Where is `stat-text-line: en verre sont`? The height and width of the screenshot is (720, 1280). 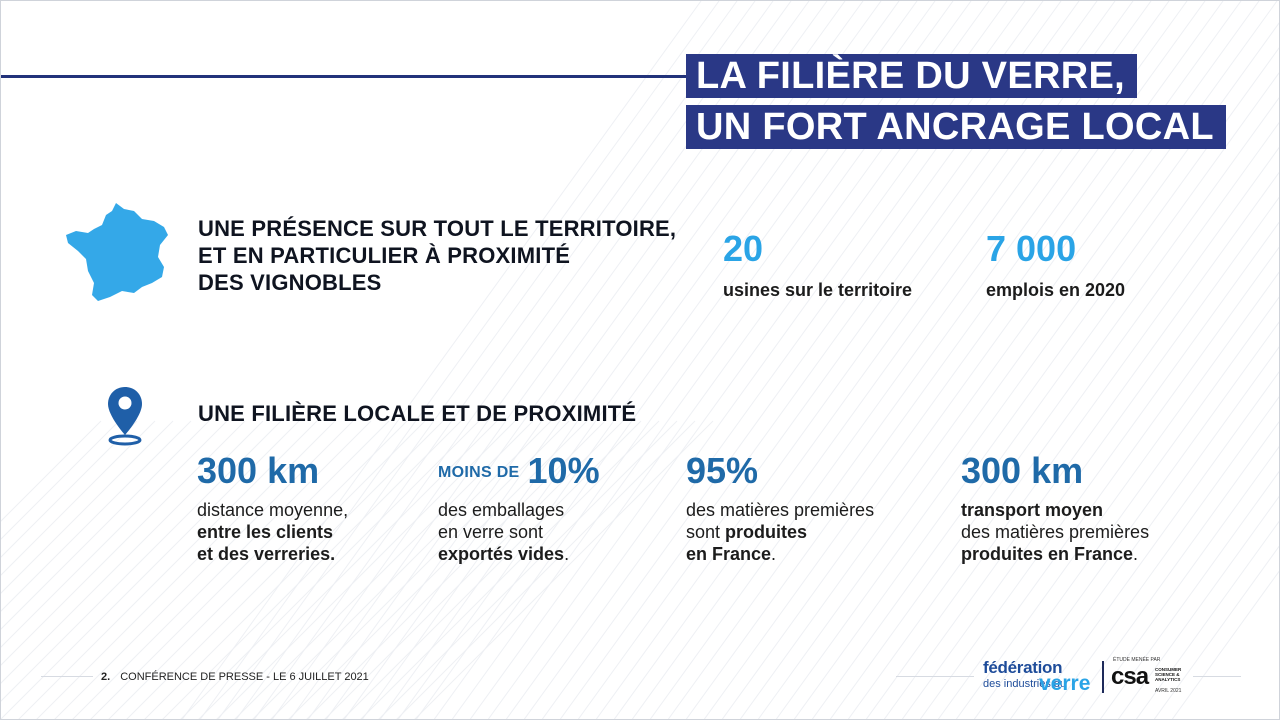 stat-text-line: en verre sont is located at coordinates (548, 532).